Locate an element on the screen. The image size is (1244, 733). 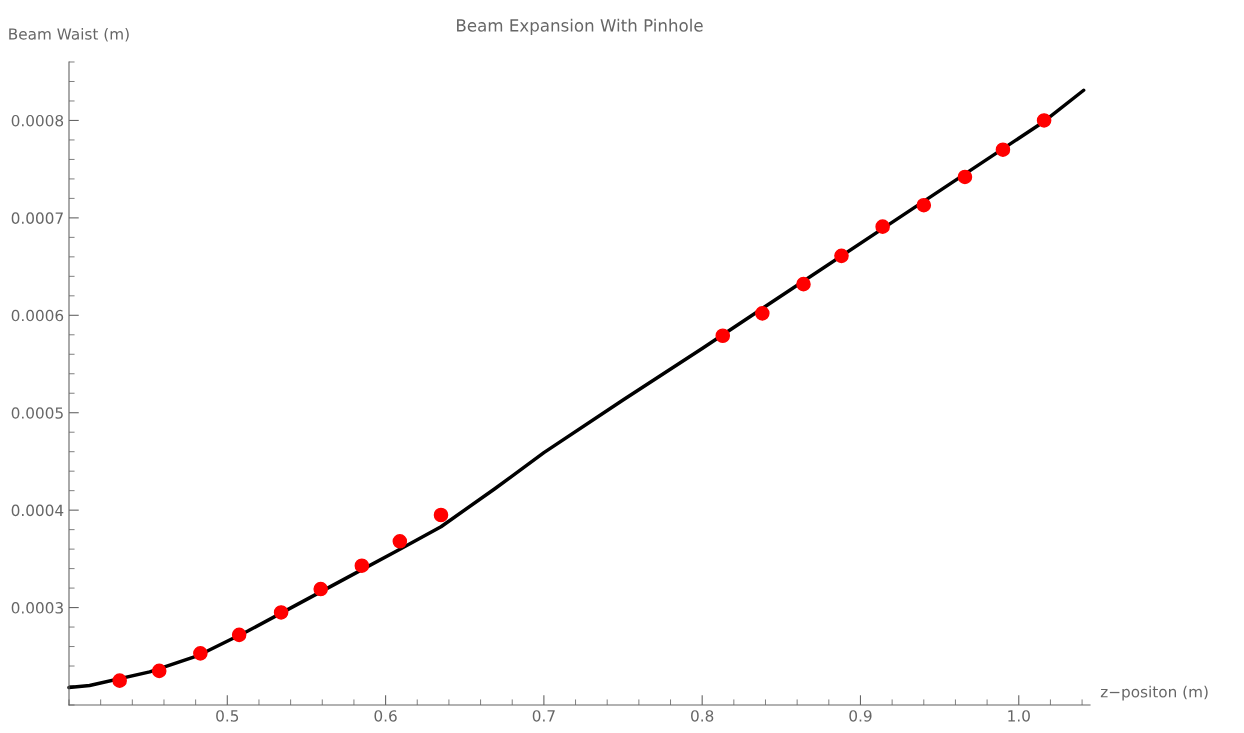
x-tick-label: 1.0 is located at coordinates (1019, 716).